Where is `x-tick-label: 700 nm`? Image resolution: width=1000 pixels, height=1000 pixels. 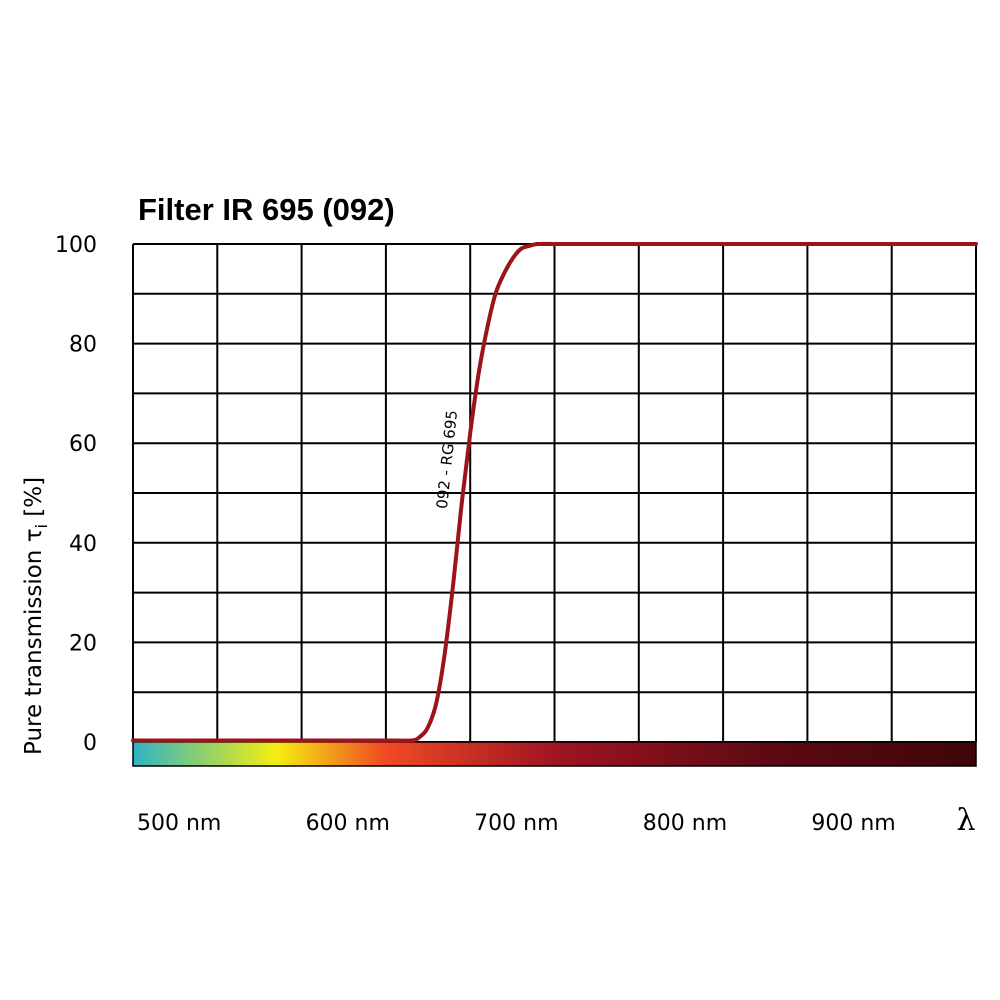 x-tick-label: 700 nm is located at coordinates (516, 823).